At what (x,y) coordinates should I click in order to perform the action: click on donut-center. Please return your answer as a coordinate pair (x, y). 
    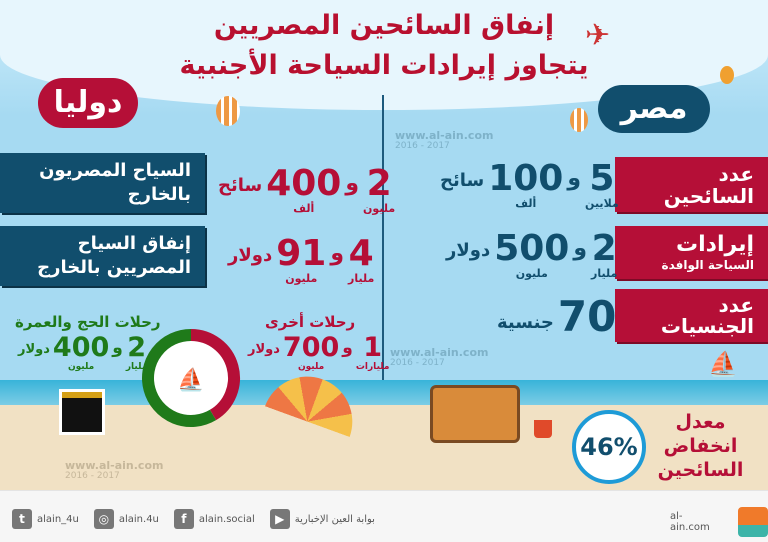
    Looking at the image, I should click on (191, 378).